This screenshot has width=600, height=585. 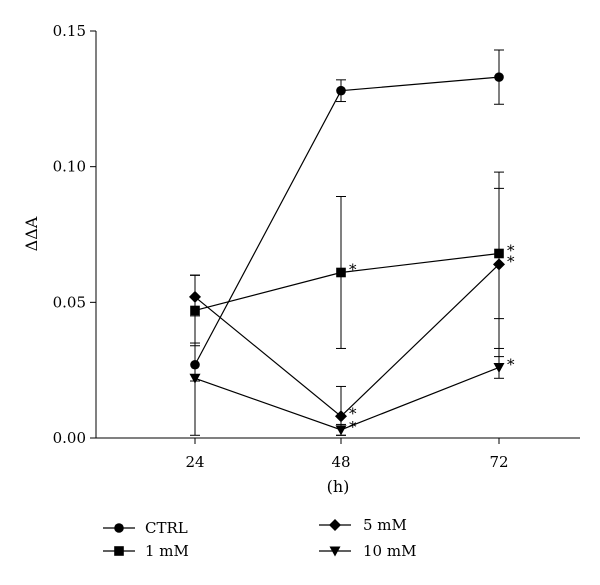 I want to click on legend-label: CTRL, so click(x=166, y=528).